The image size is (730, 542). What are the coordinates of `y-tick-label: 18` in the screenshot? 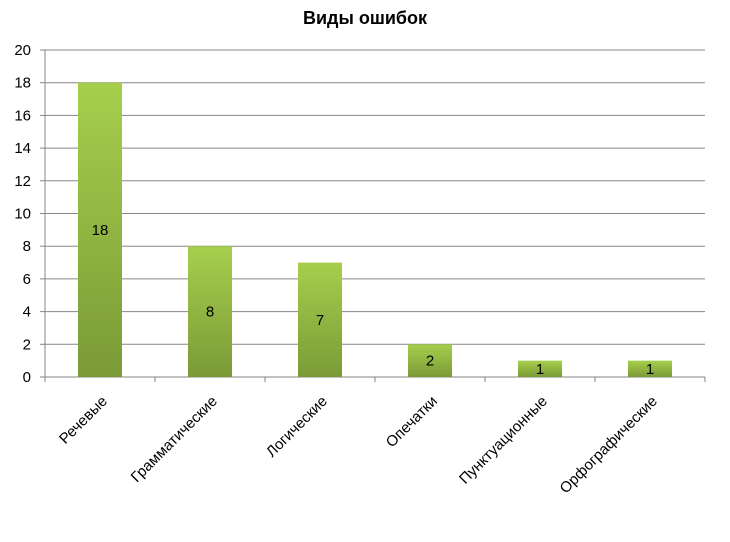 It's located at (22, 83).